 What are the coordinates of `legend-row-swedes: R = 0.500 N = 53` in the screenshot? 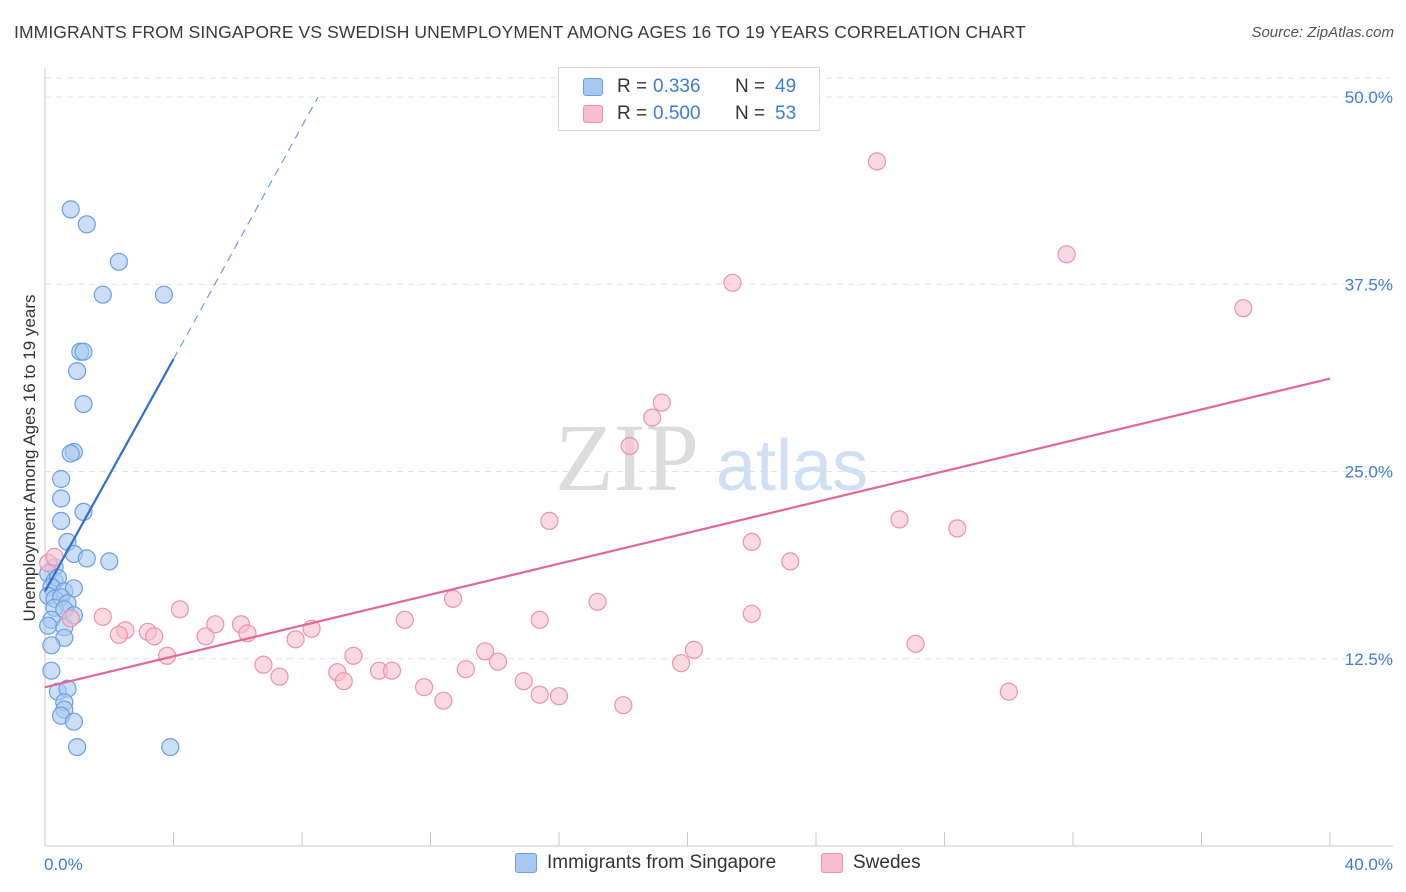 It's located at (689, 114).